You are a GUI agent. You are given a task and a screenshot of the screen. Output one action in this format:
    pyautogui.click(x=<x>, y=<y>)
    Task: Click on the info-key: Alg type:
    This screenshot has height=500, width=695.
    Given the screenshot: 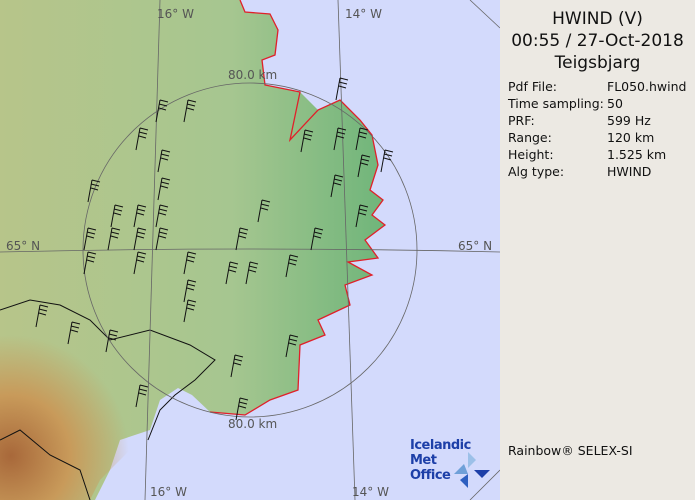 What is the action you would take?
    pyautogui.click(x=536, y=171)
    